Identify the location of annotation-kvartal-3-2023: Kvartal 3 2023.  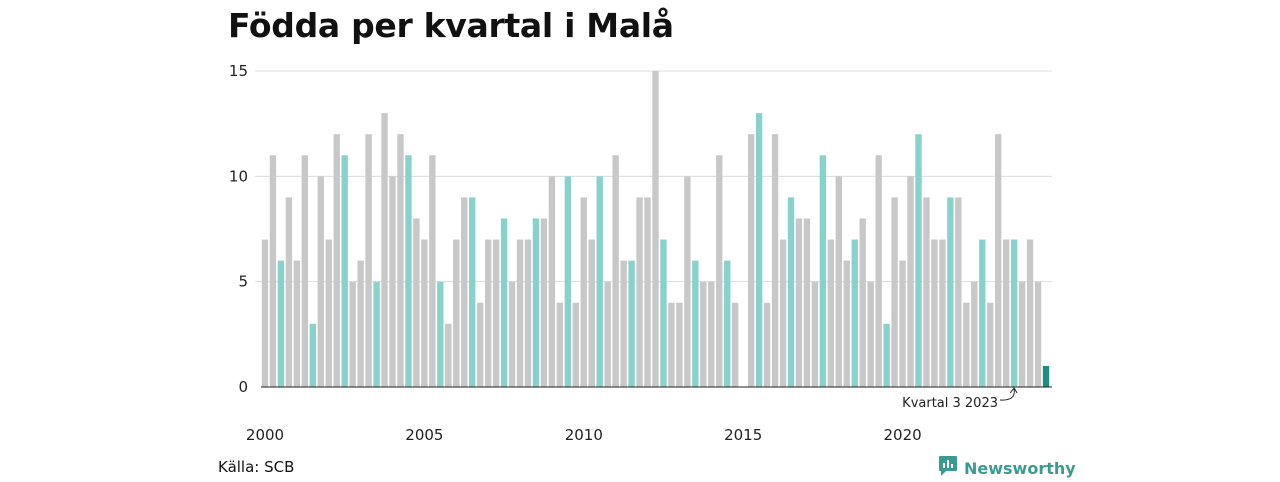
(960, 399).